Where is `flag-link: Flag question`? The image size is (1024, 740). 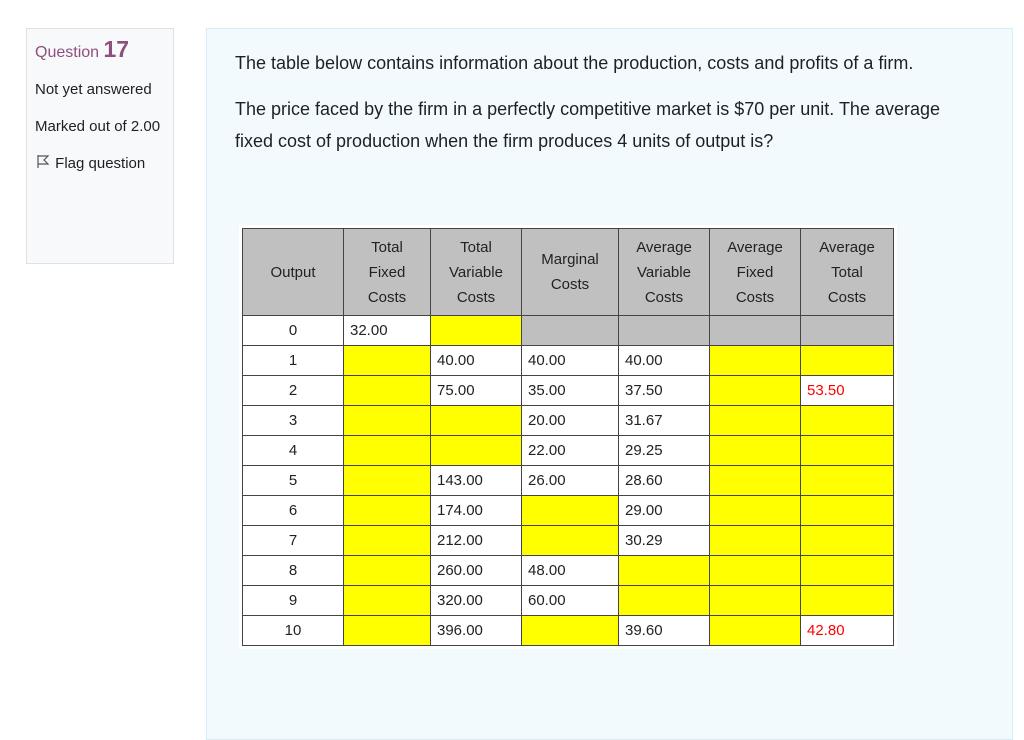 flag-link: Flag question is located at coordinates (100, 163).